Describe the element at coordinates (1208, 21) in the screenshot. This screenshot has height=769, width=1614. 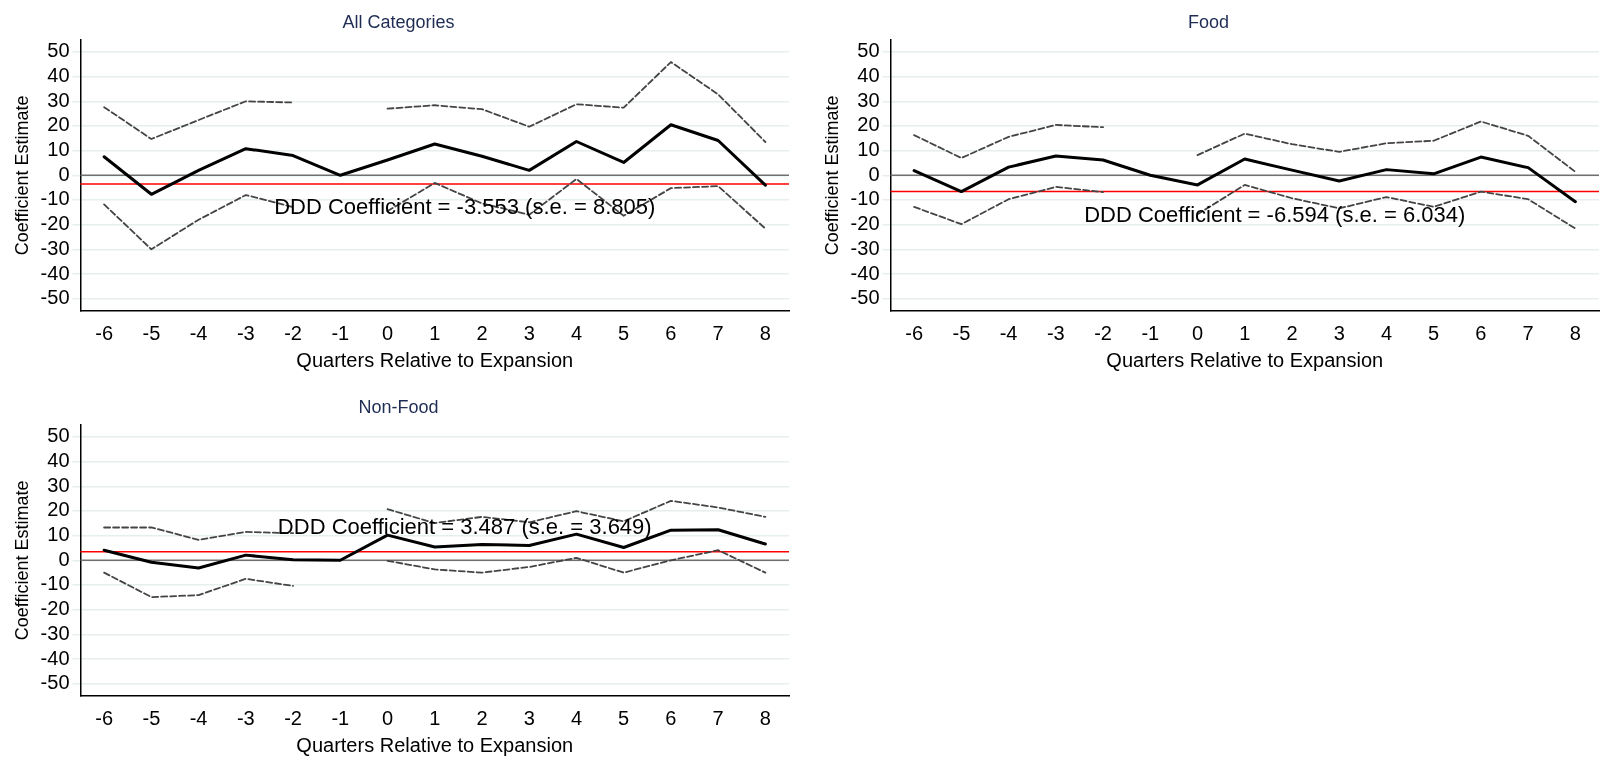
I see `chart-title: Food` at that location.